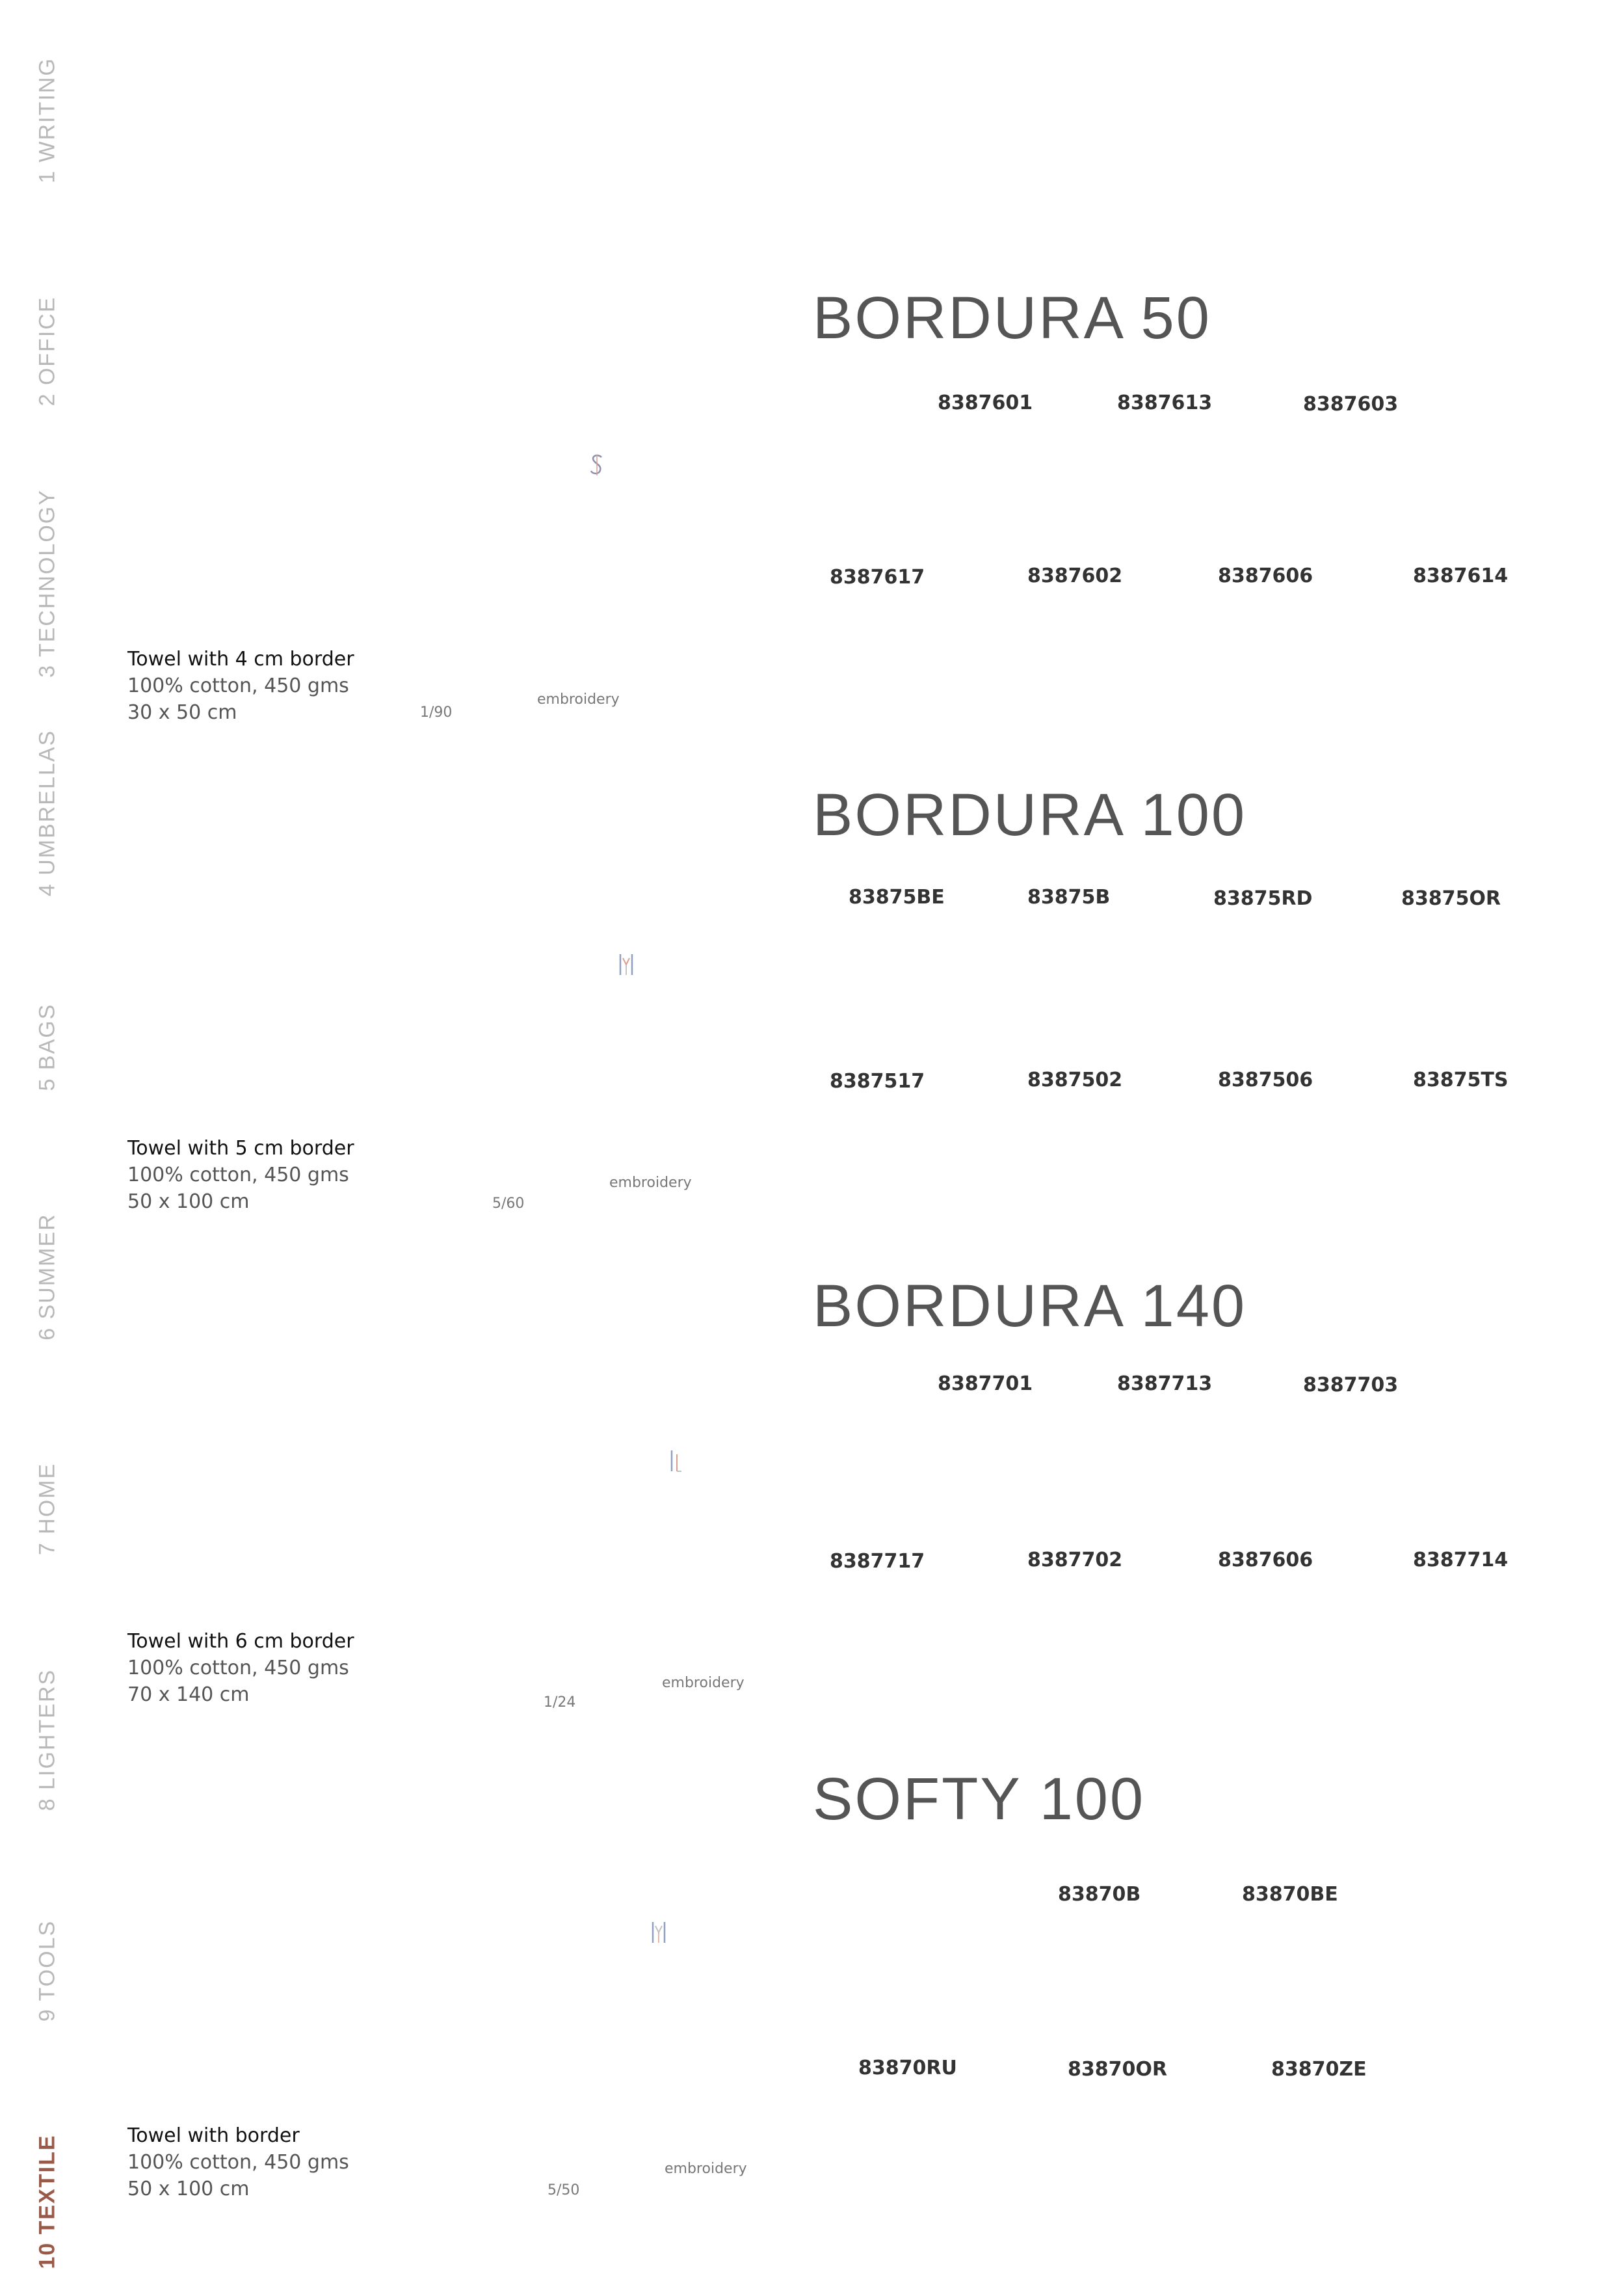  What do you see at coordinates (1461, 576) in the screenshot?
I see `product-code: 8387614` at bounding box center [1461, 576].